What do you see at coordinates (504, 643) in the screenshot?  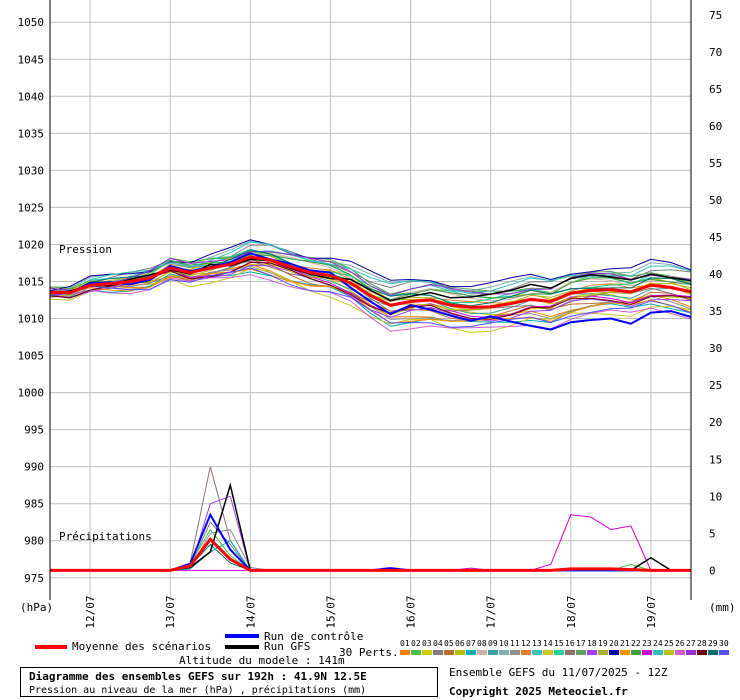 I see `pert-number-10: 10` at bounding box center [504, 643].